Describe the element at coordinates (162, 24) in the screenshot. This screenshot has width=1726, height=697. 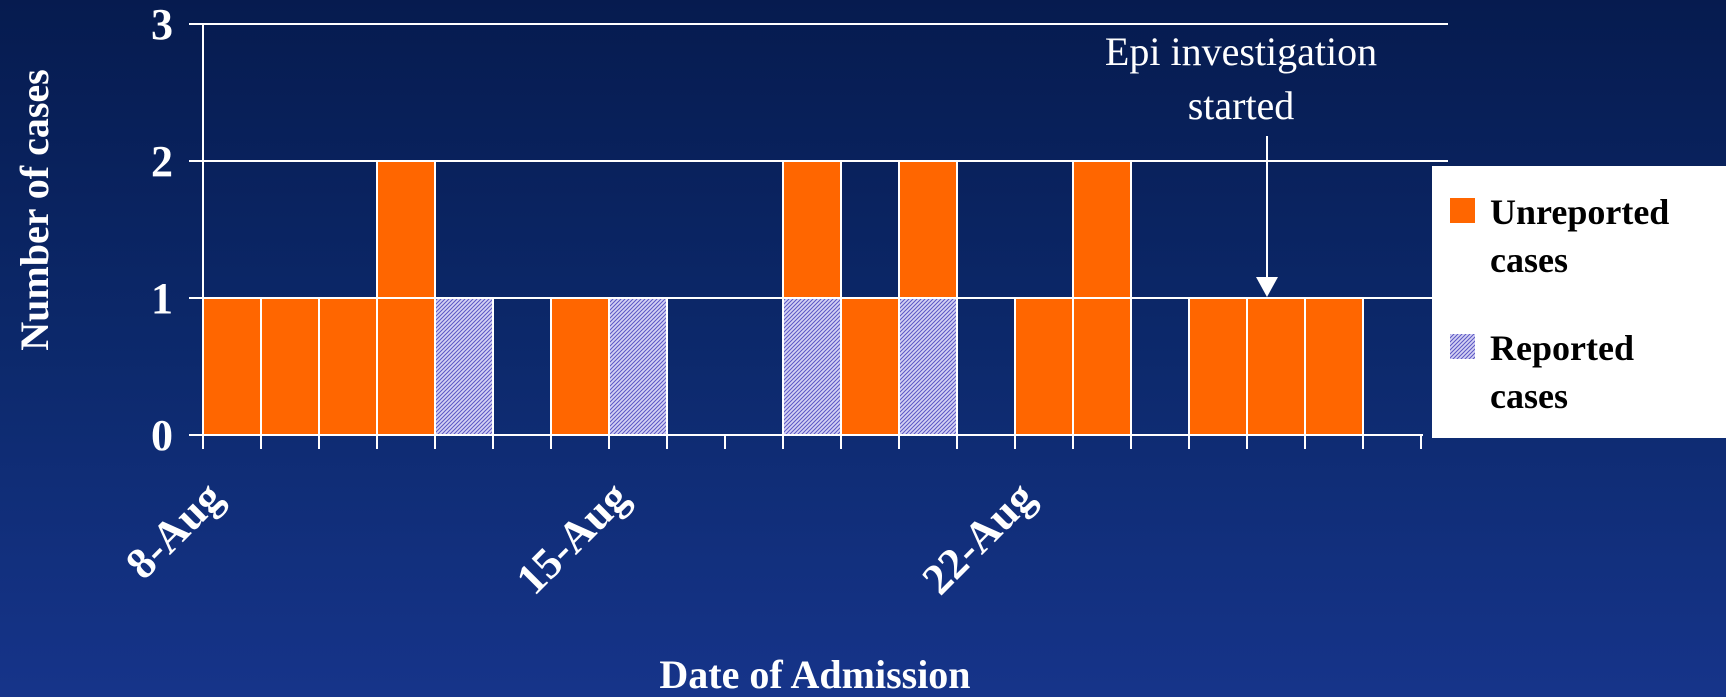
I see `y-tick-label: 3` at that location.